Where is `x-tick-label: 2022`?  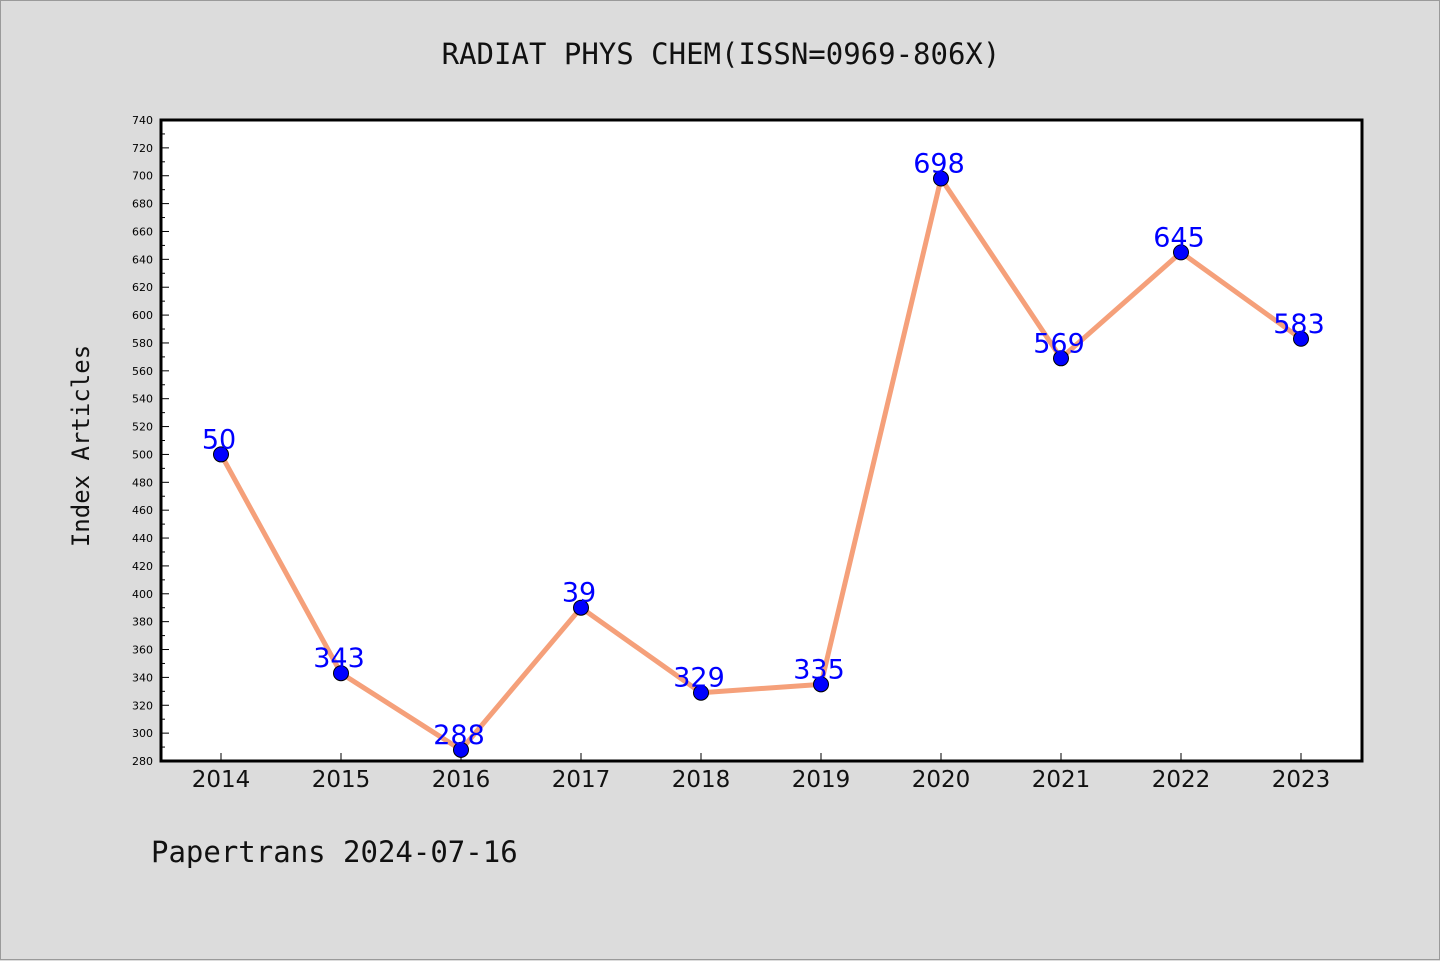
x-tick-label: 2022 is located at coordinates (1181, 780).